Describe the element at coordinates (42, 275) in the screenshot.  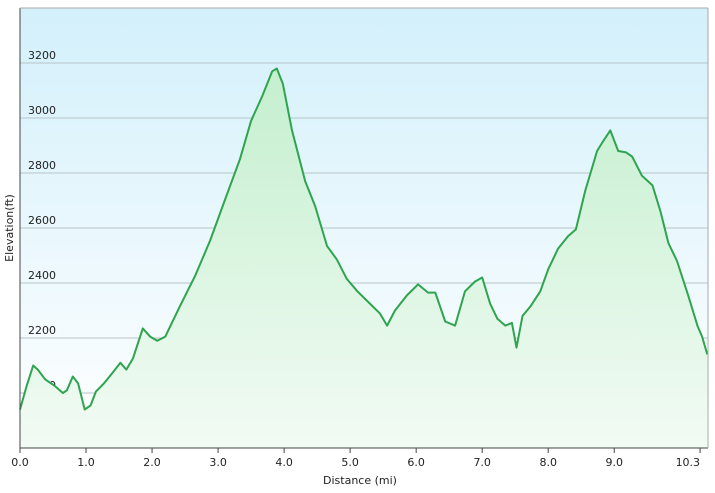
I see `y-tick-label: 2400` at that location.